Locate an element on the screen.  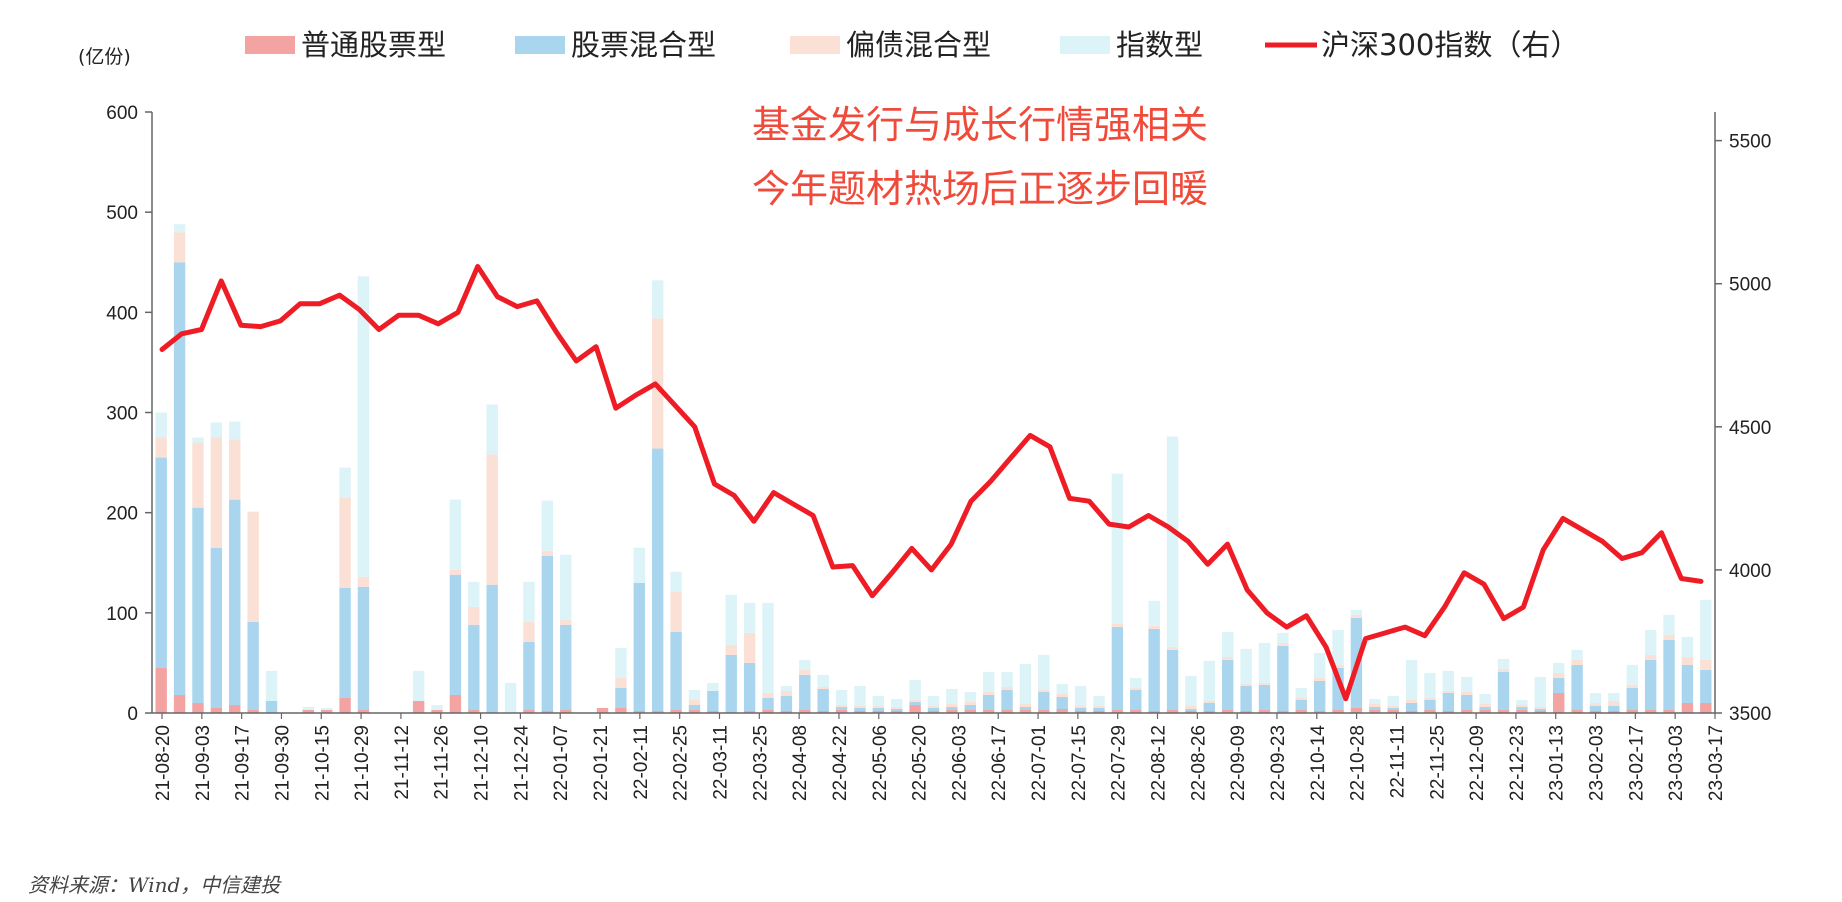
source-note: 资料来源：Wind，中信建投 is located at coordinates (155, 885).